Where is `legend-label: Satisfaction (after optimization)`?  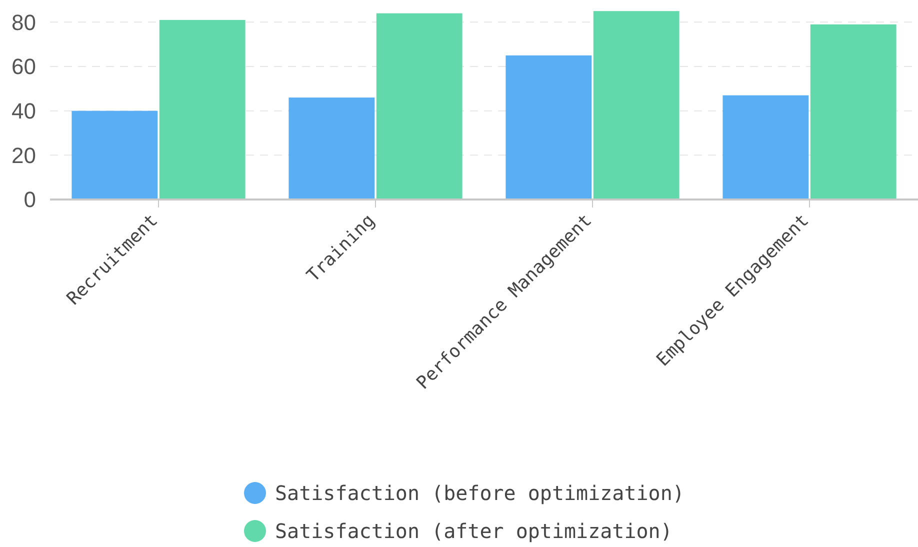
legend-label: Satisfaction (after optimization) is located at coordinates (473, 531).